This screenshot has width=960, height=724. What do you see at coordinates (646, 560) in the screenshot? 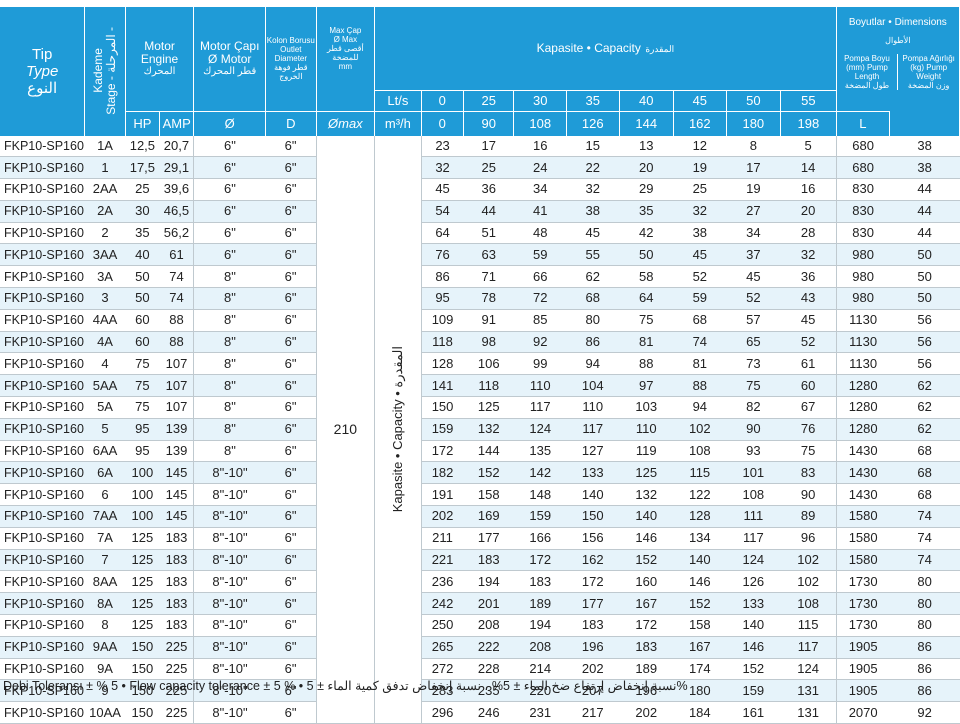
I see `data-cell: 152` at bounding box center [646, 560].